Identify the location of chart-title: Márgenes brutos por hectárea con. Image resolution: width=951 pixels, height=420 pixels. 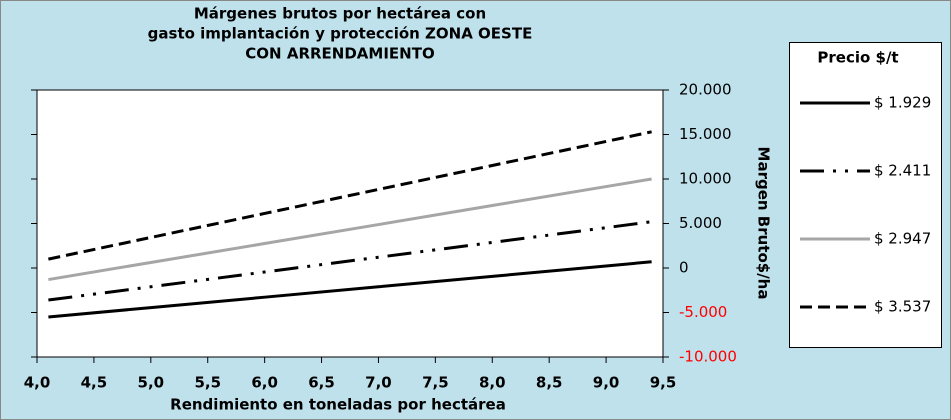
(340, 14).